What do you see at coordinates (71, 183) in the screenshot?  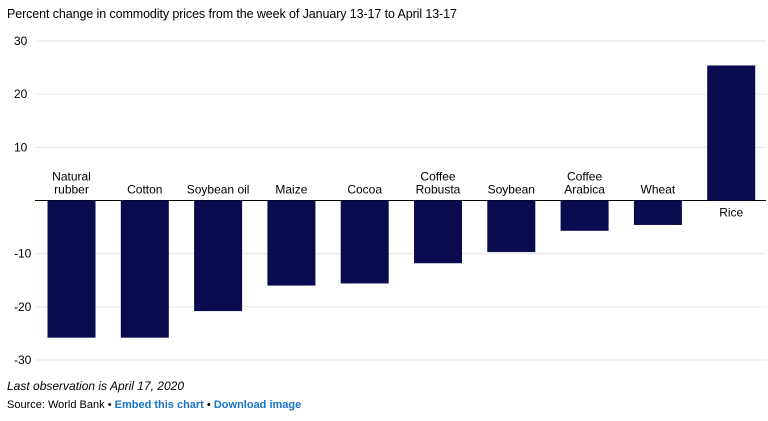 I see `category-label: Natural rubber` at bounding box center [71, 183].